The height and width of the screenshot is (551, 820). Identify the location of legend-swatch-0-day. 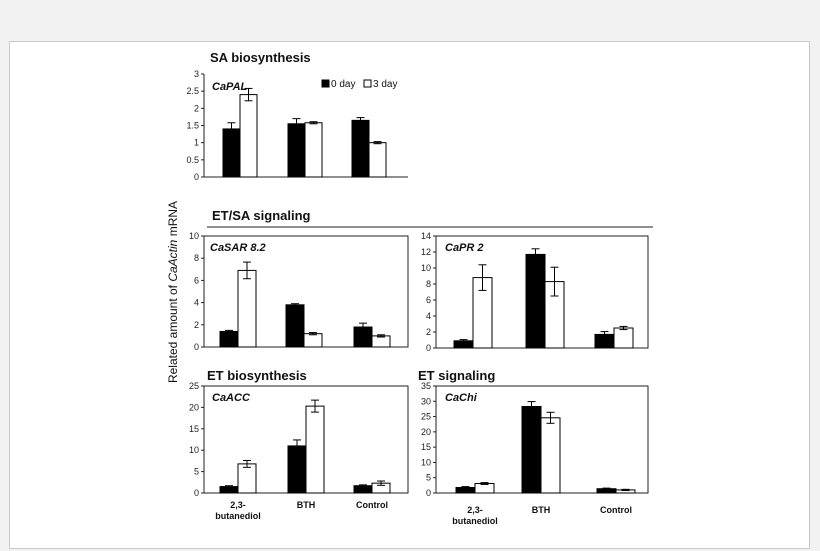
(325, 83).